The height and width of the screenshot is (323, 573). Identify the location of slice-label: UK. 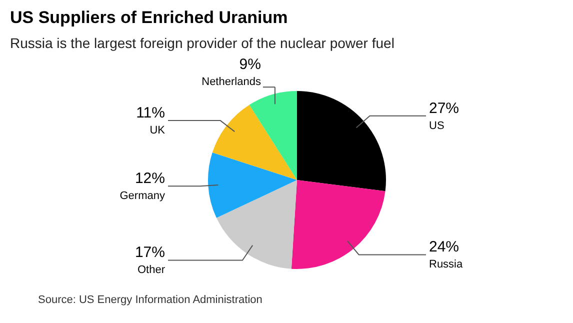
(158, 130).